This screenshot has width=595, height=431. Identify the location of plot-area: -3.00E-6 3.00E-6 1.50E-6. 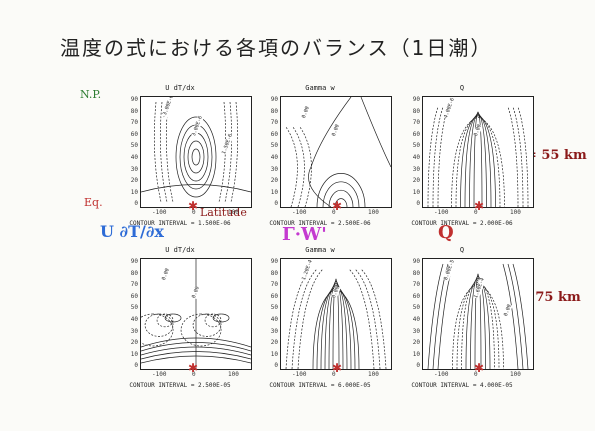
(196, 152).